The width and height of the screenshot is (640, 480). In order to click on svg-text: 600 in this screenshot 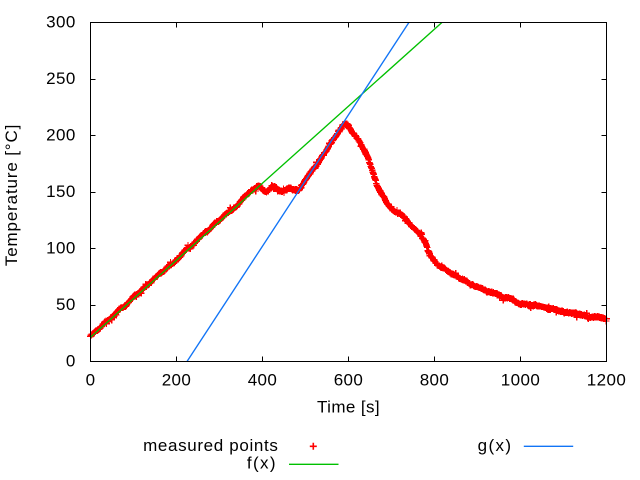, I will do `click(349, 380)`.